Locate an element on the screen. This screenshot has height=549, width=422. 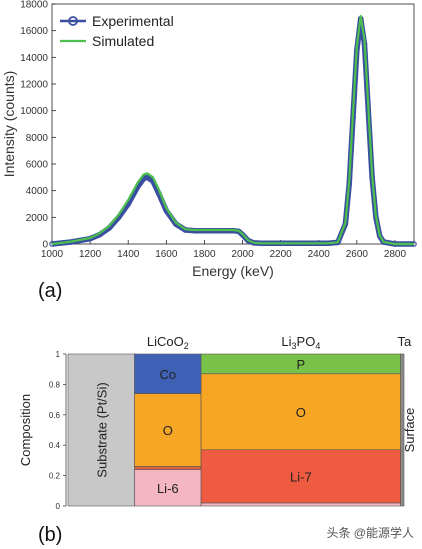
x-tick-label: 2600 is located at coordinates (357, 254).